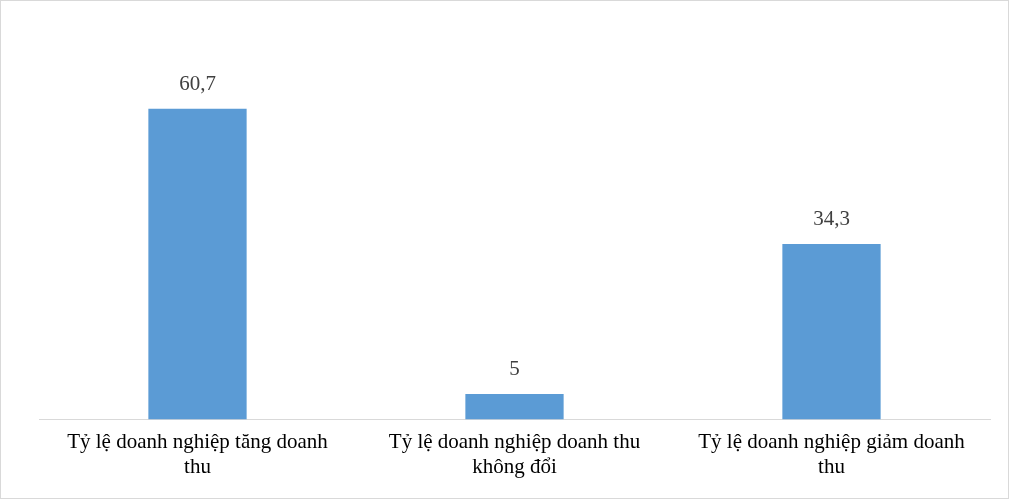 The width and height of the screenshot is (1009, 499). What do you see at coordinates (514, 453) in the screenshot?
I see `x-tick-label: Tỷ lệ doanh nghiệp doanh thu không đổi` at bounding box center [514, 453].